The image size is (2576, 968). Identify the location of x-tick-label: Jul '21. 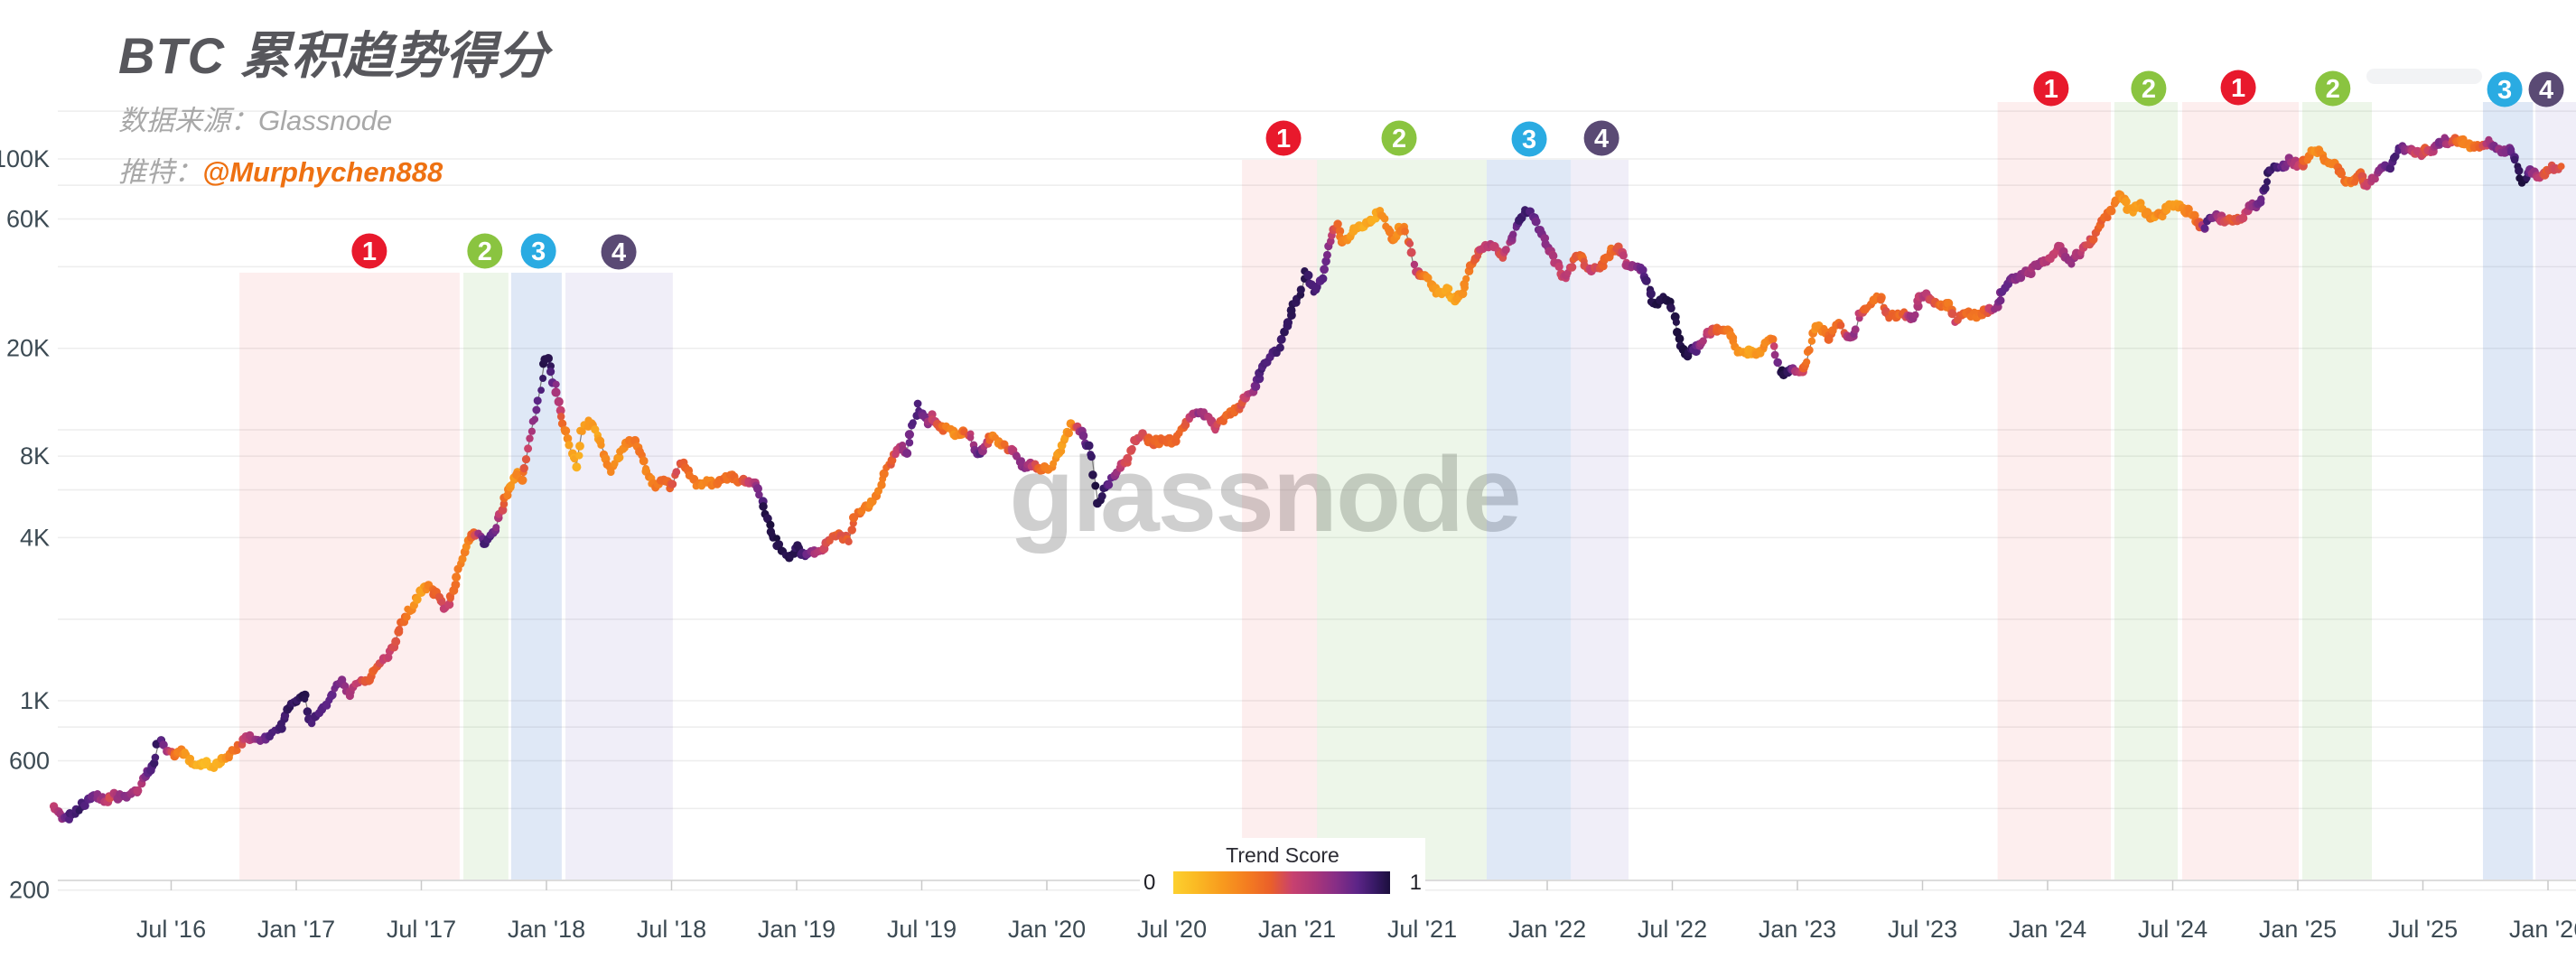
(1422, 930).